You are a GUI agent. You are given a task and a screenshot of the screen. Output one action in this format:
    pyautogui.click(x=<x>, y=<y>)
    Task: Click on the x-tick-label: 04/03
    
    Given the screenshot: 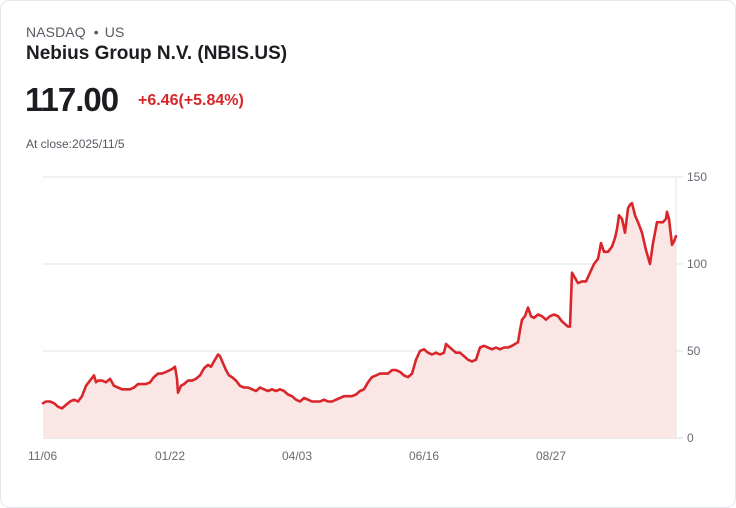 What is the action you would take?
    pyautogui.click(x=297, y=456)
    